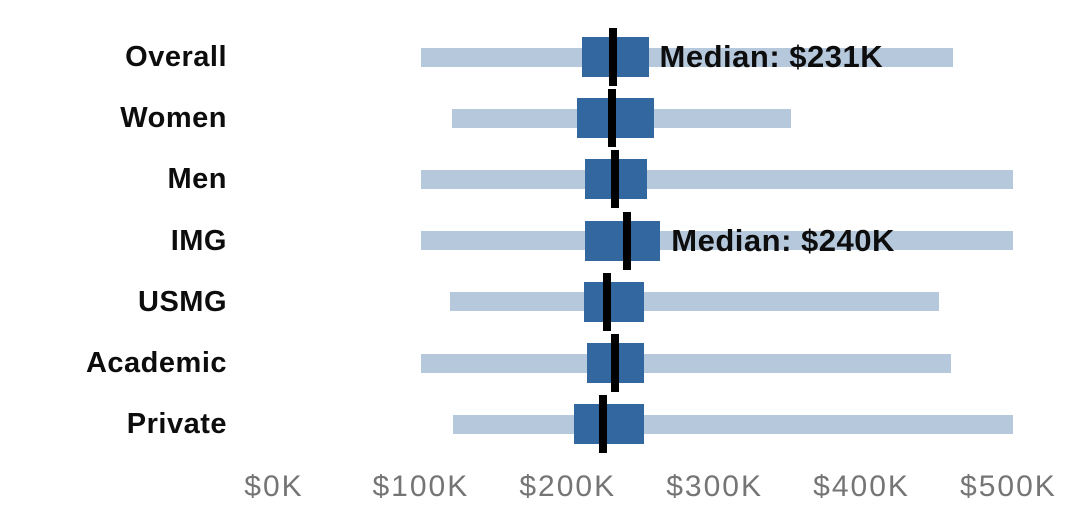 This screenshot has height=524, width=1070. I want to click on median-line-men, so click(614, 179).